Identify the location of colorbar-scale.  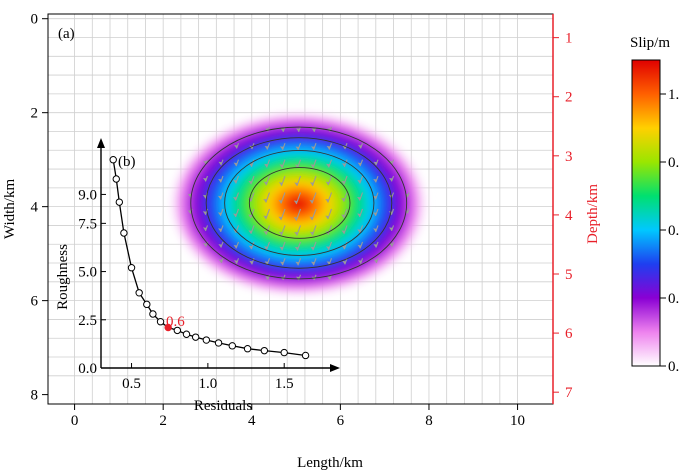
(646, 213).